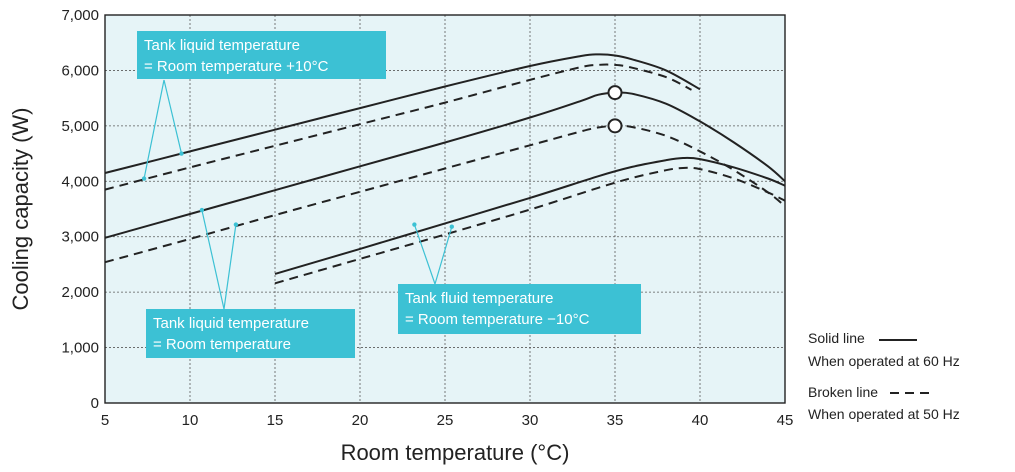  Describe the element at coordinates (80, 292) in the screenshot. I see `y-tick-label: 2,000` at that location.